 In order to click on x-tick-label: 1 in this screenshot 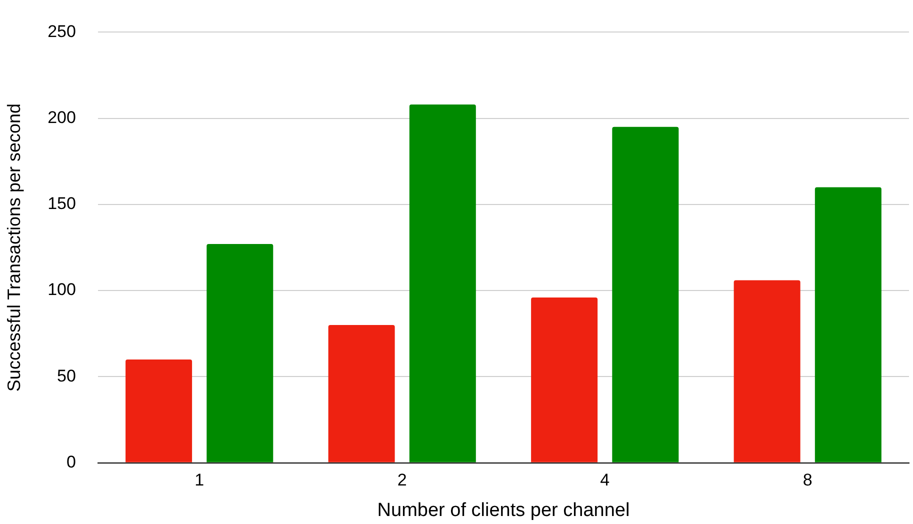, I will do `click(199, 480)`.